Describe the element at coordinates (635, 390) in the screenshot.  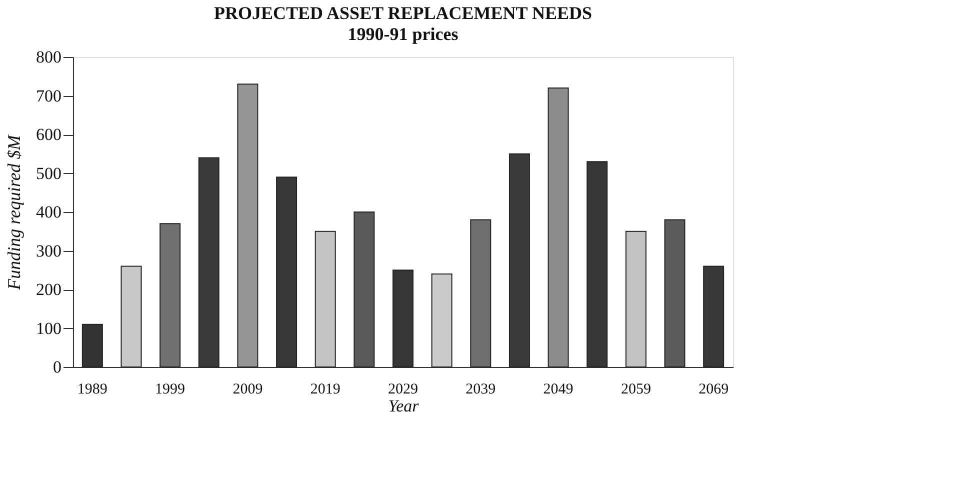
I see `x-tick-label: 2059` at that location.